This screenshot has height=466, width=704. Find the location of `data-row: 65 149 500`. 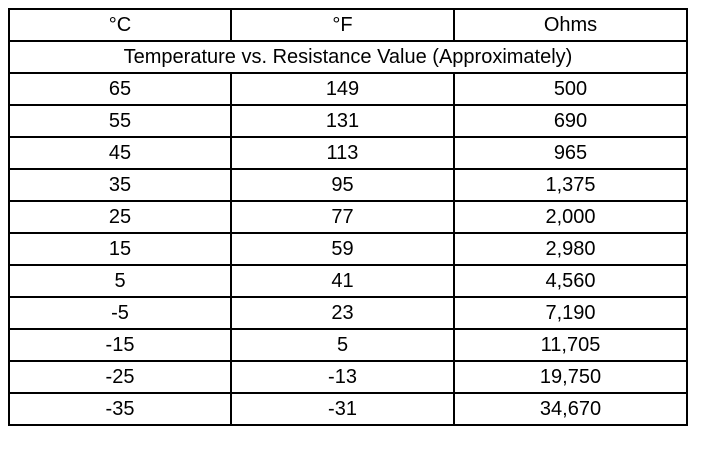

data-row: 65 149 500 is located at coordinates (348, 89).